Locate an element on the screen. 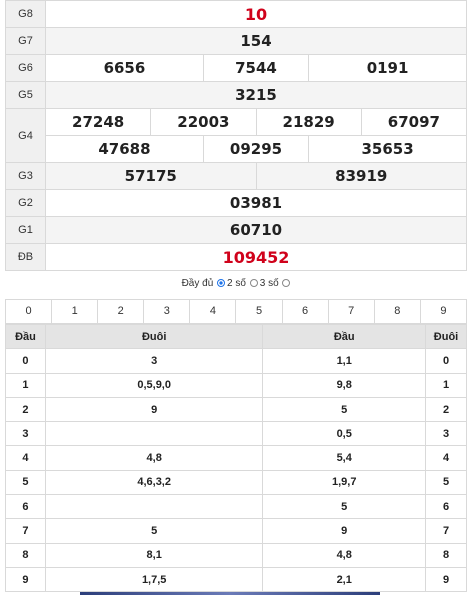 This screenshot has height=595, width=474. digit-filter-9: 9 is located at coordinates (443, 311).